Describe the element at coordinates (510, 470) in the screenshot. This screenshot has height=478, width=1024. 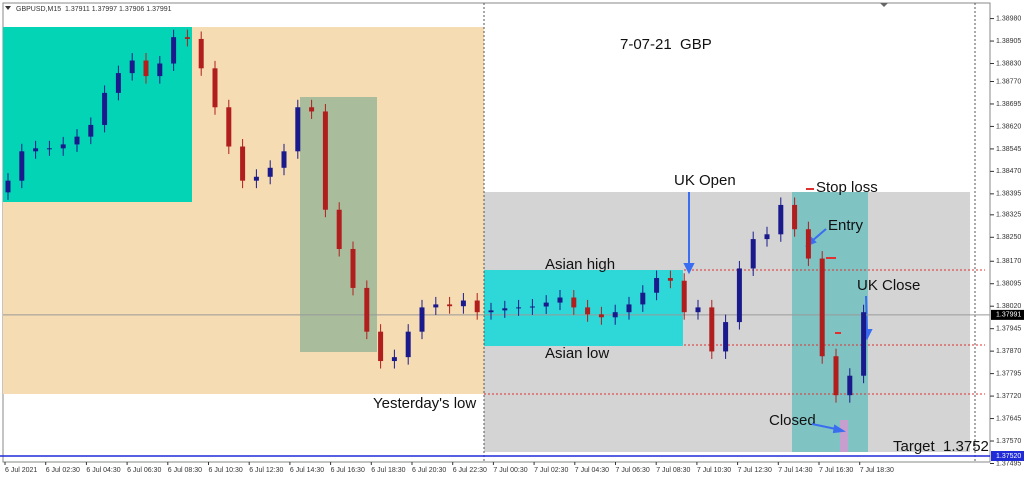
I see `x-tick-label: 7 Jul 00:30` at that location.